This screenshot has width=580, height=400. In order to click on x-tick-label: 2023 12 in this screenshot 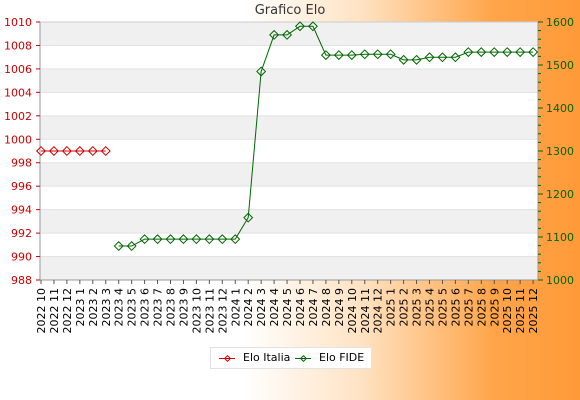, I will do `click(222, 311)`.